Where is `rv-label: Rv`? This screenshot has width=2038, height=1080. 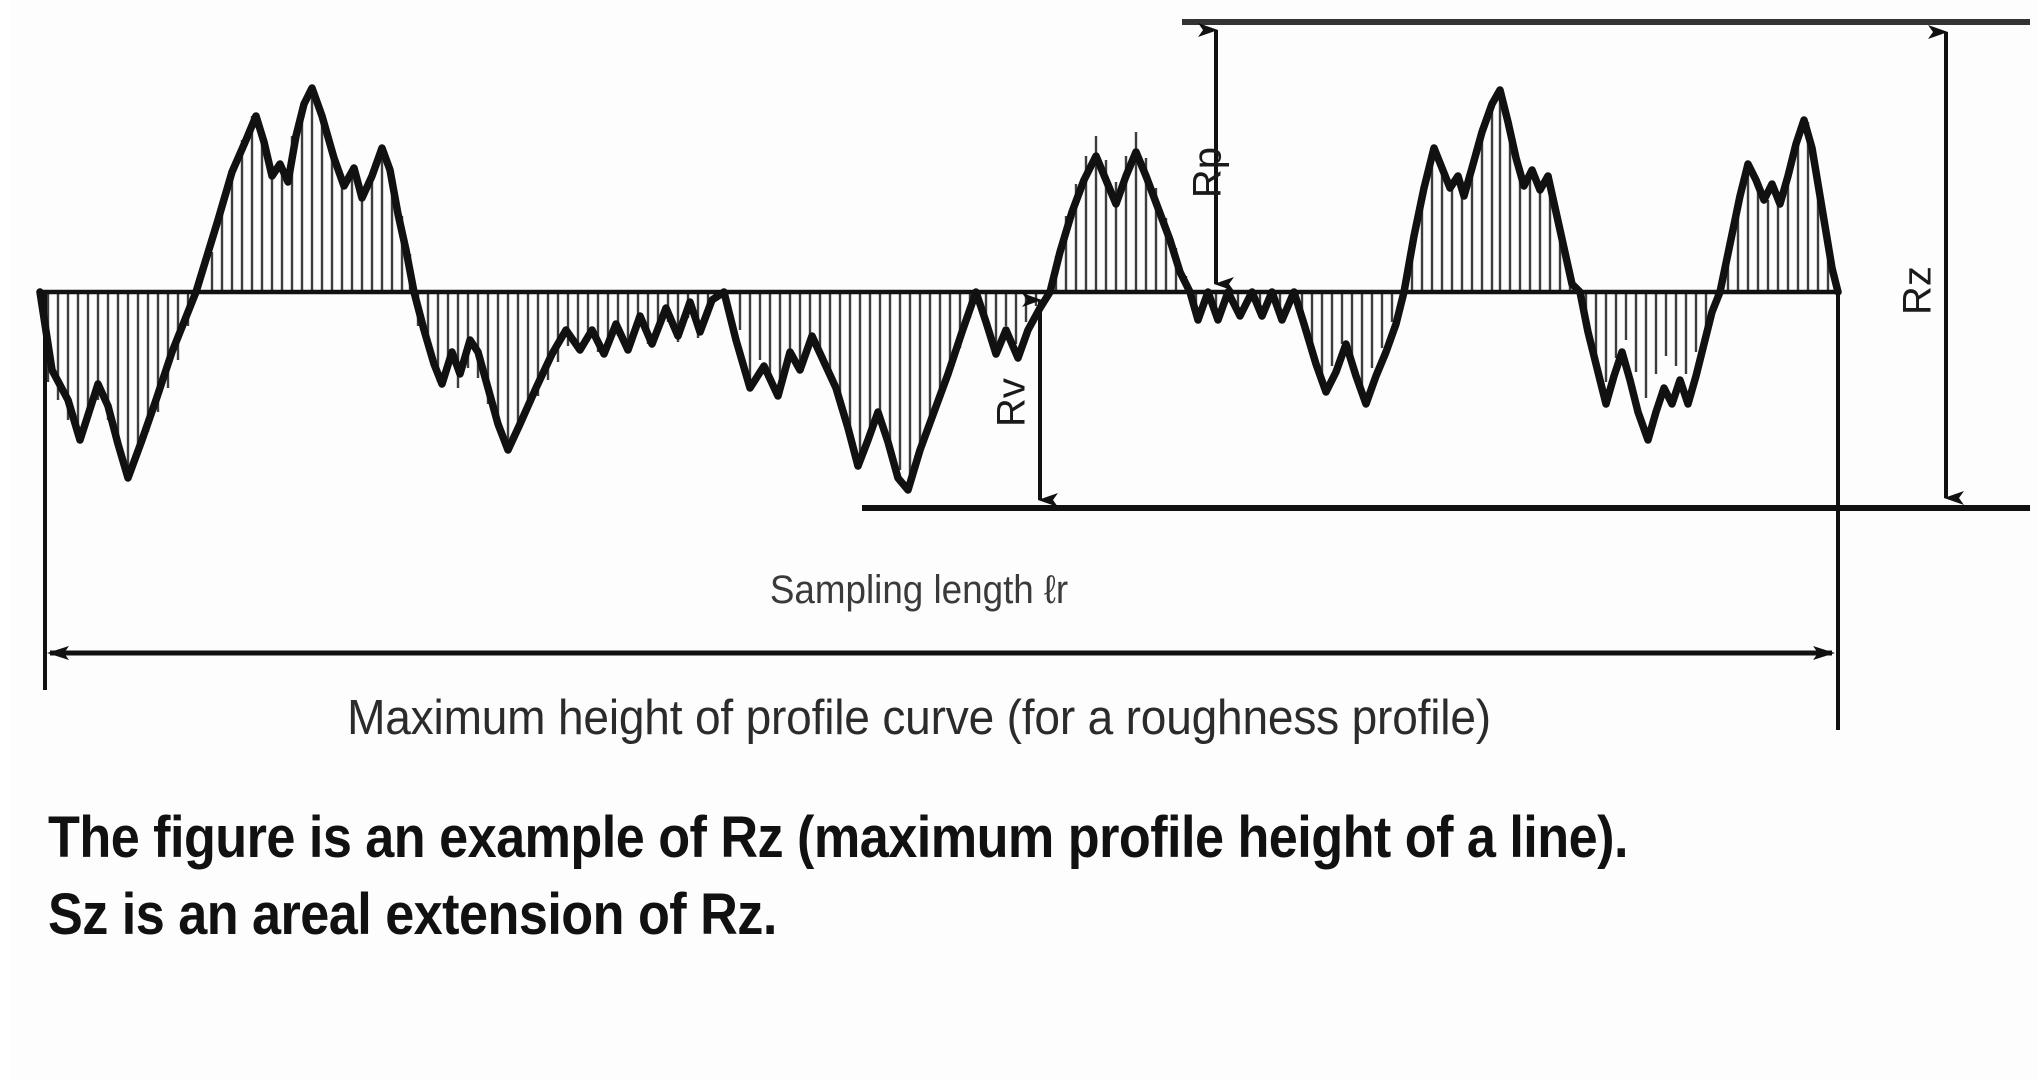
rv-label: Rv is located at coordinates (1011, 402).